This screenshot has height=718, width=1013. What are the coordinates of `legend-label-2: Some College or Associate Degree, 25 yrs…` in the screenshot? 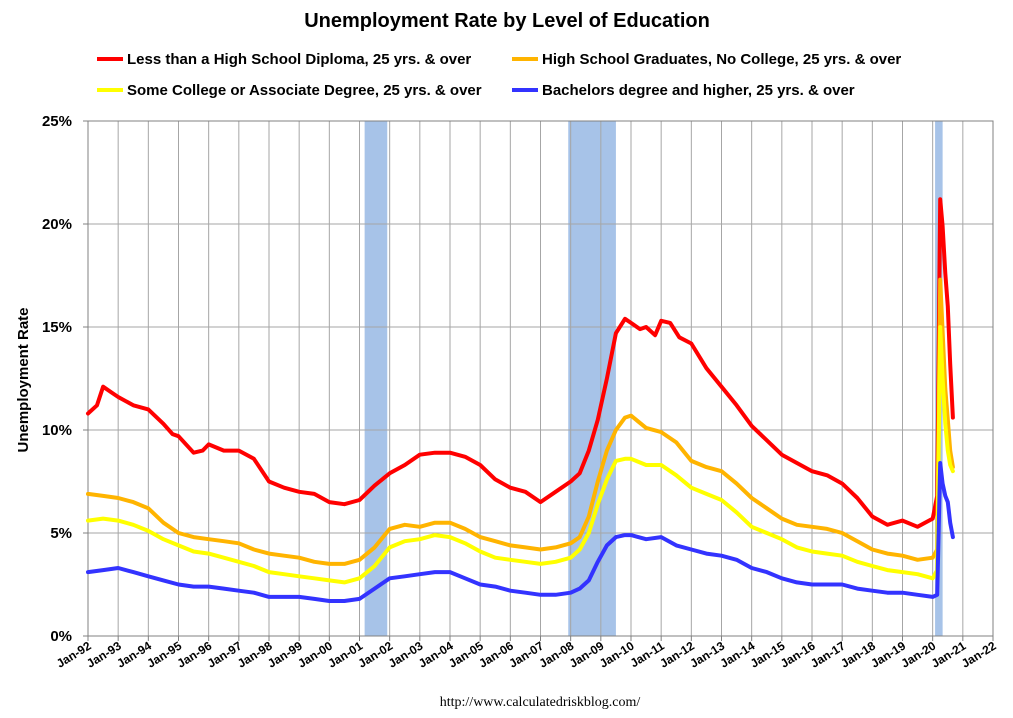 It's located at (304, 90).